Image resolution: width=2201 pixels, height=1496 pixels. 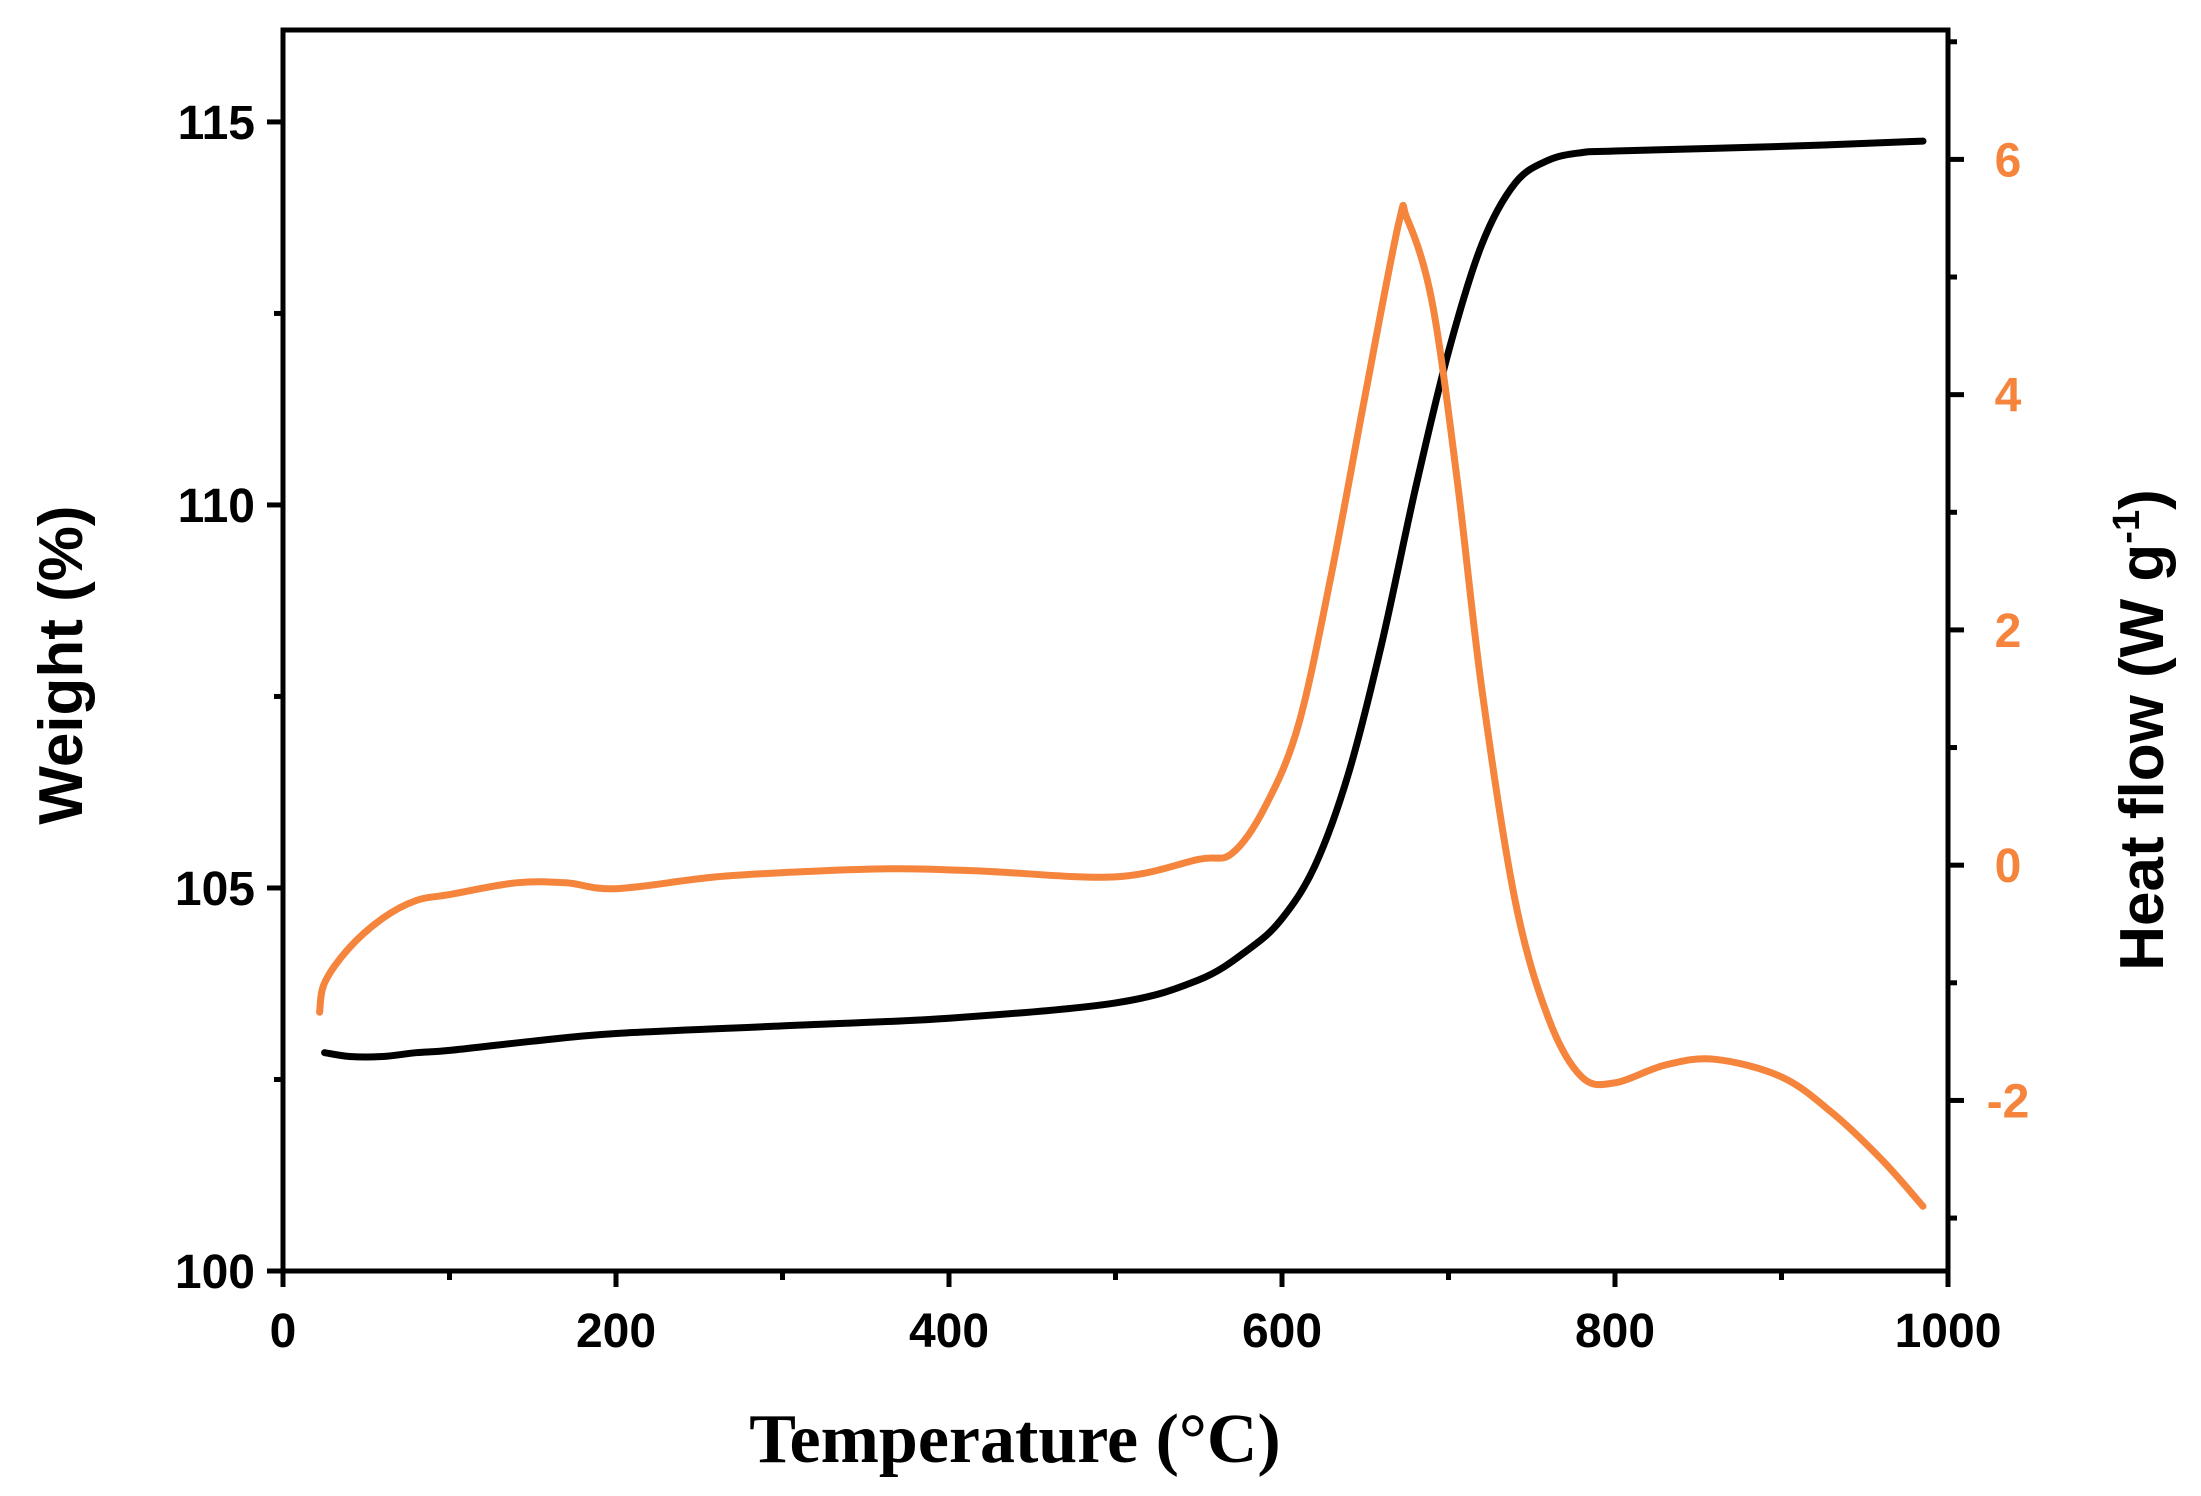 I want to click on right-y-tick-label: 0, so click(x=2008, y=866).